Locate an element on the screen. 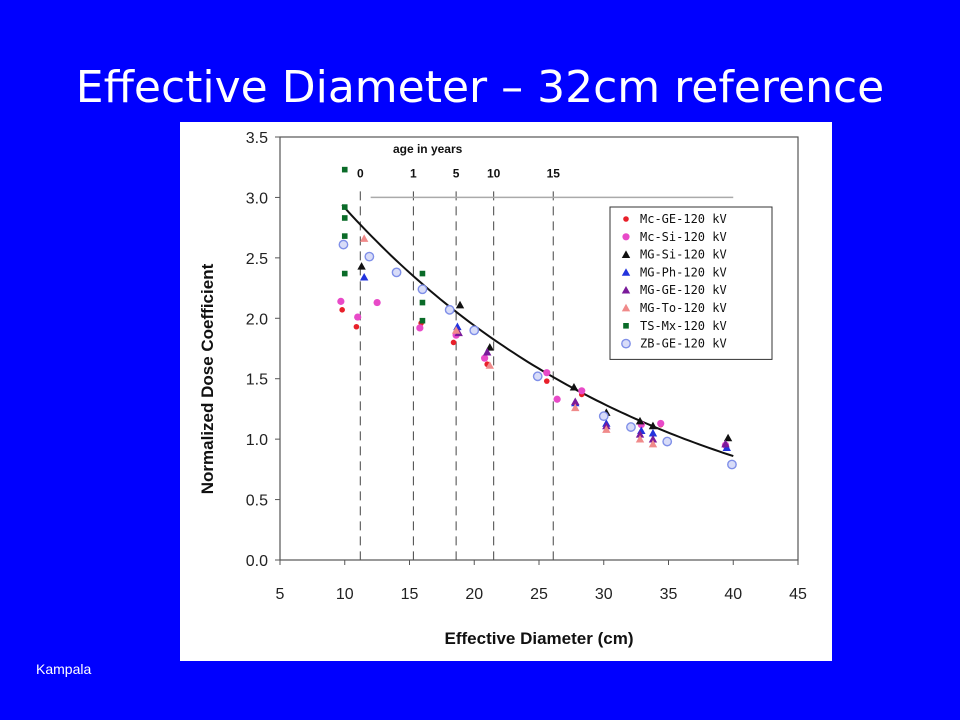 The width and height of the screenshot is (960, 720). legend-box is located at coordinates (691, 283).